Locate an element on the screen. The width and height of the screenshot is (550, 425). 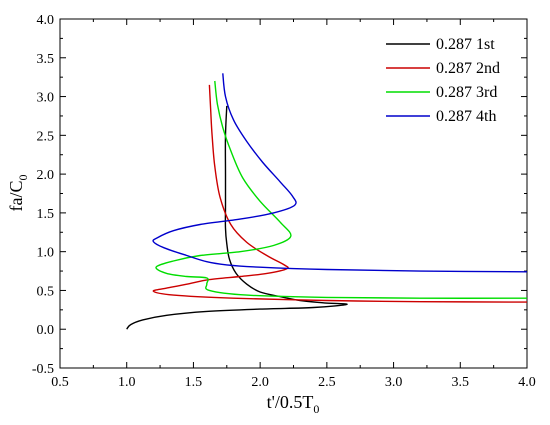
x-tick-label-7: 4.0 is located at coordinates (527, 382).